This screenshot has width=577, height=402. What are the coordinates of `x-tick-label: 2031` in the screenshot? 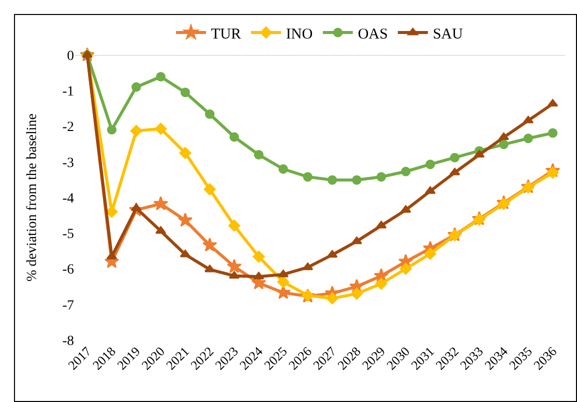 It's located at (422, 358).